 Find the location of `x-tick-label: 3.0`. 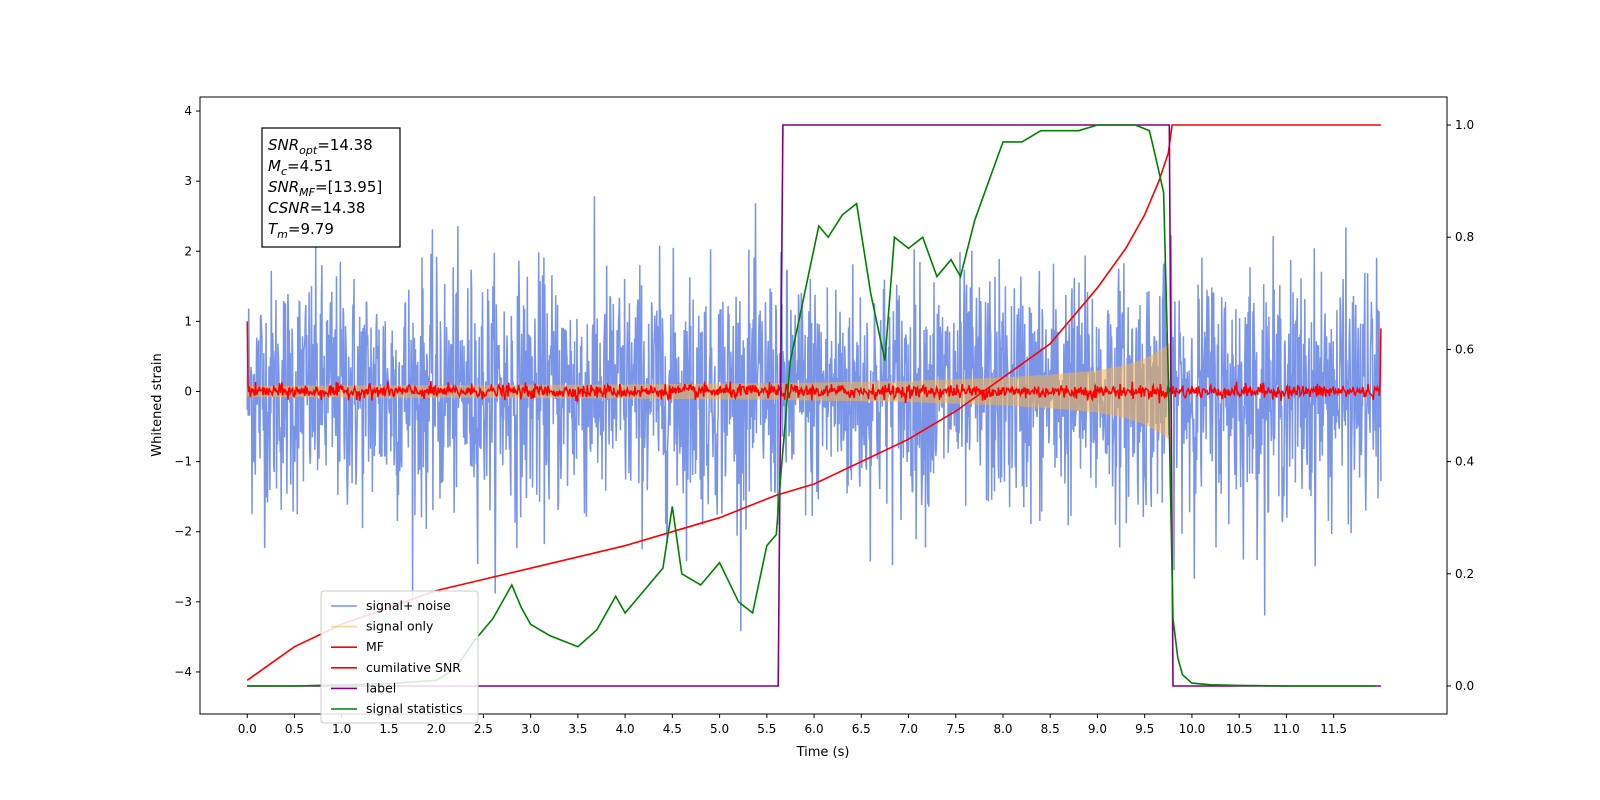

x-tick-label: 3.0 is located at coordinates (530, 729).